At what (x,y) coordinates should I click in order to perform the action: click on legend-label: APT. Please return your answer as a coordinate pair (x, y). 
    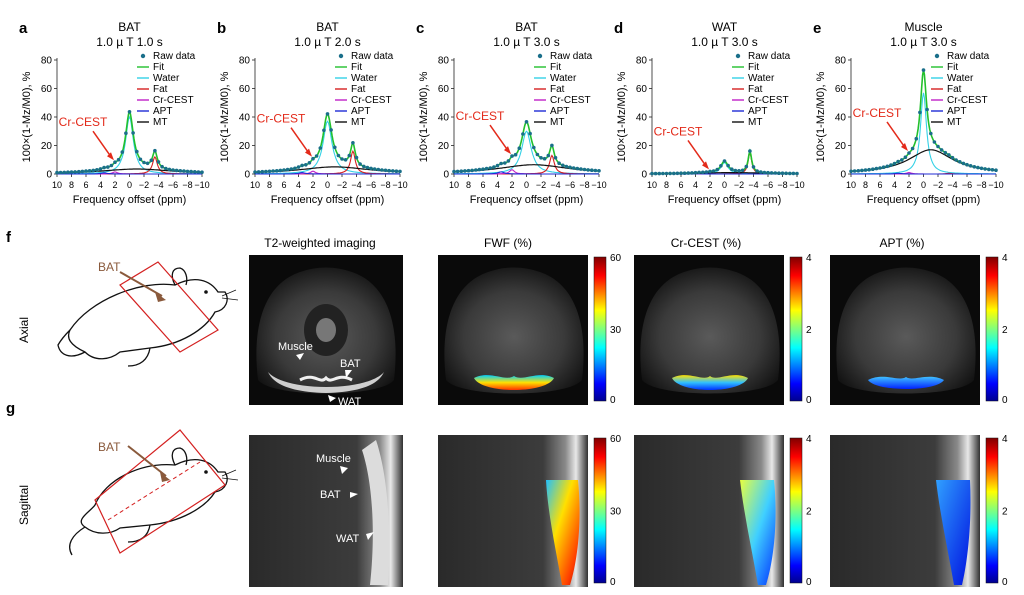
    Looking at the image, I should click on (360, 111).